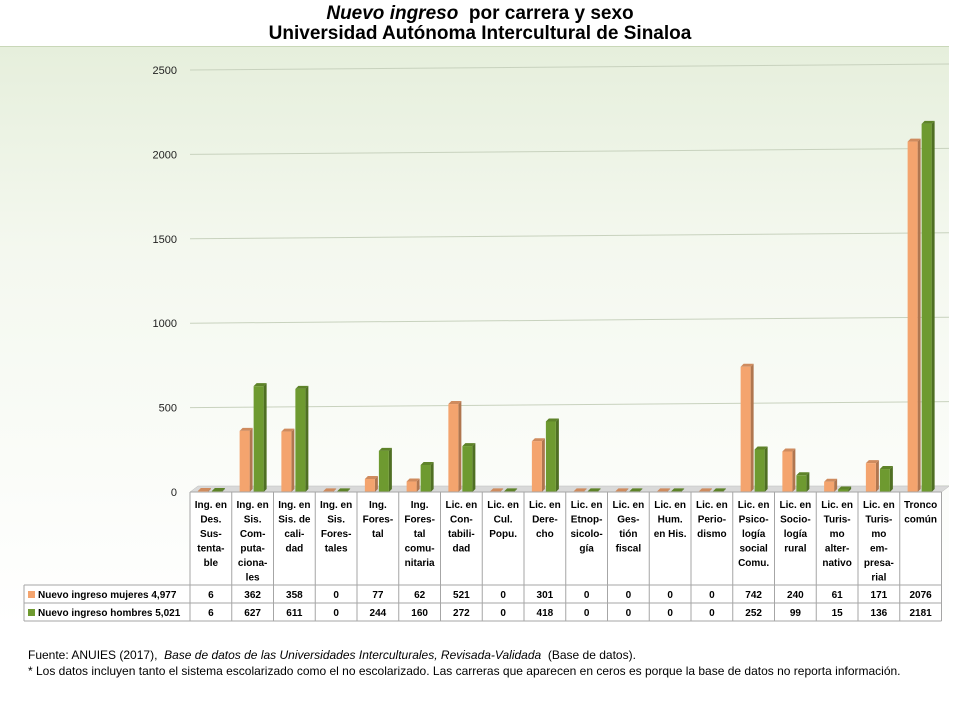  What do you see at coordinates (795, 595) in the screenshot?
I see `data-label: 240` at bounding box center [795, 595].